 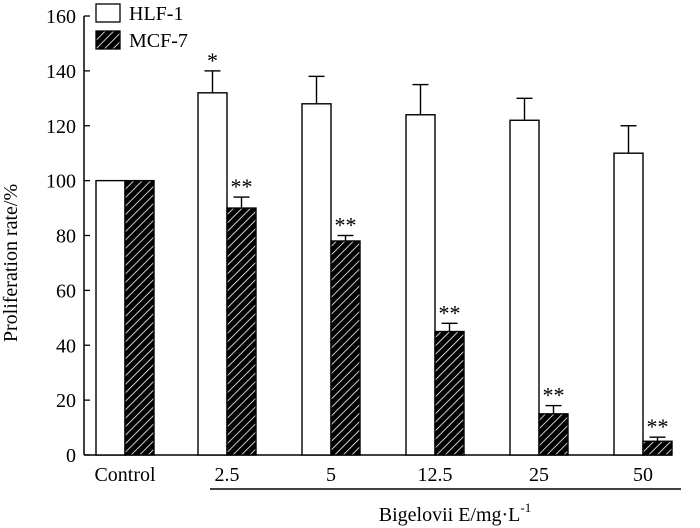 What do you see at coordinates (525, 507) in the screenshot?
I see `x-axis-label-superscript: -1` at bounding box center [525, 507].